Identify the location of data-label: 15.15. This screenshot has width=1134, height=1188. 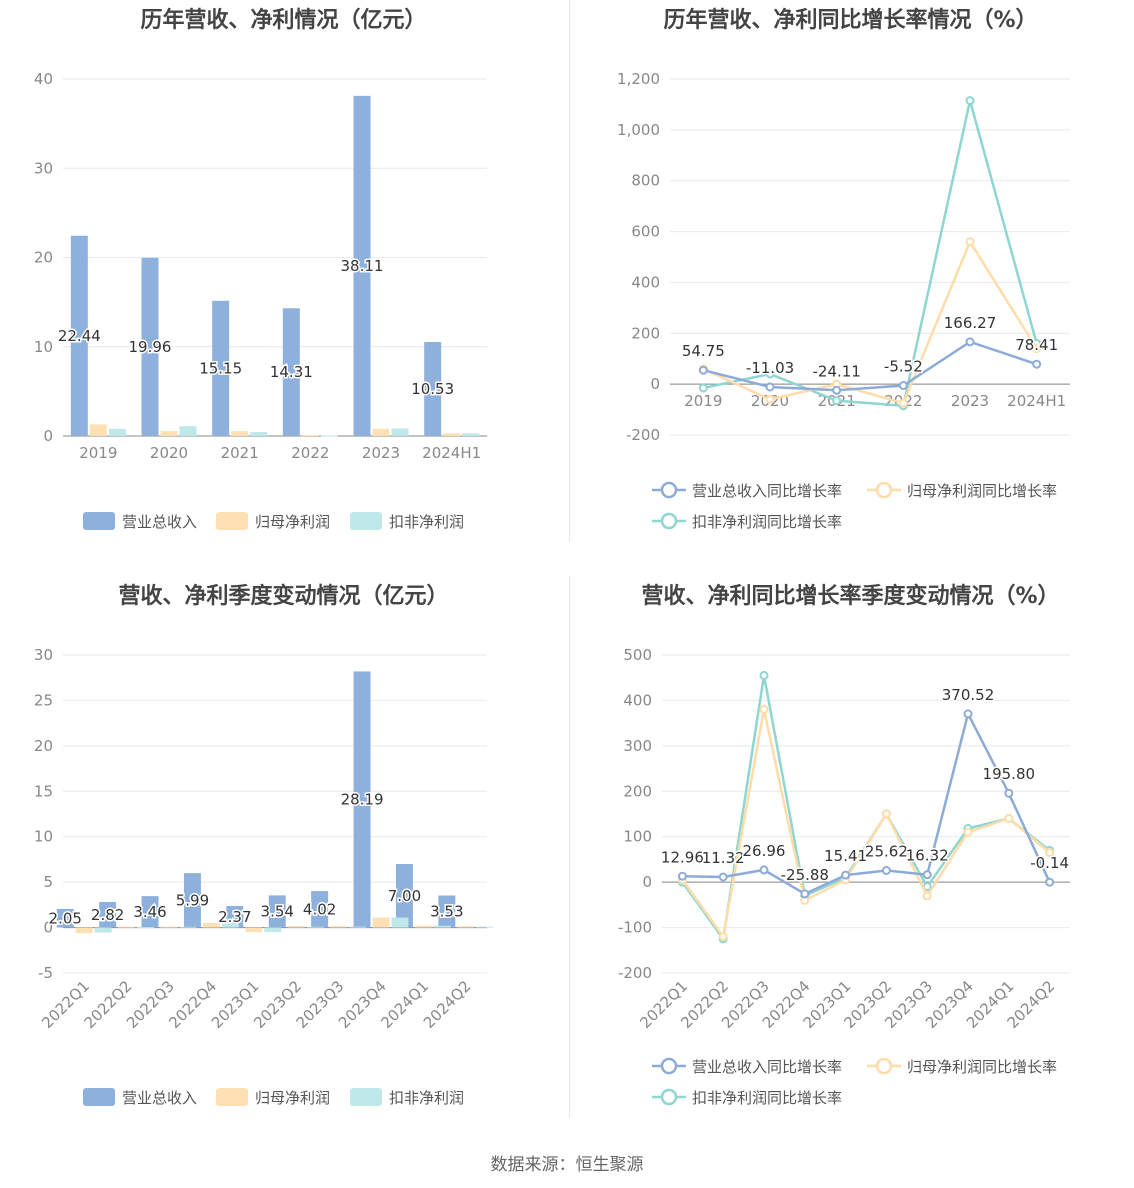
(220, 368).